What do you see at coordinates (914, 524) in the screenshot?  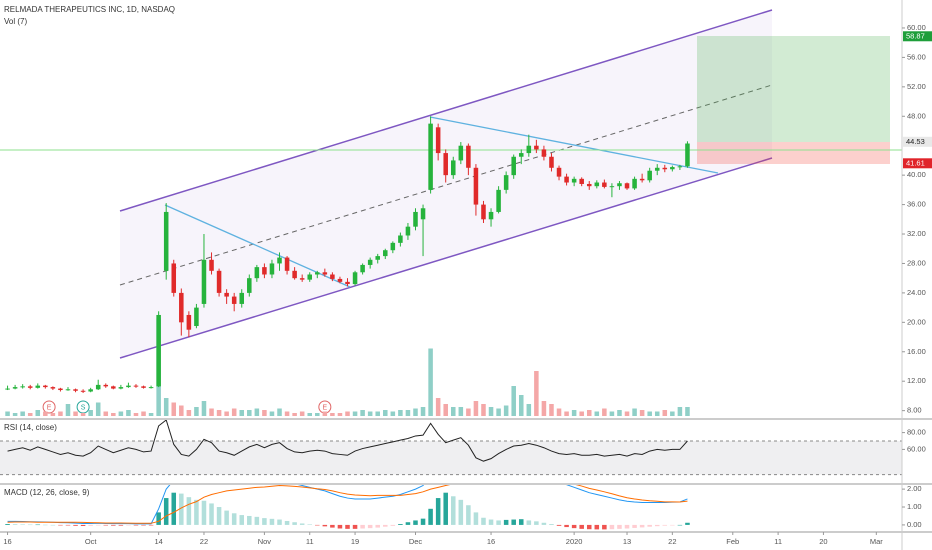 I see `y-tick-label: 0.00` at bounding box center [914, 524].